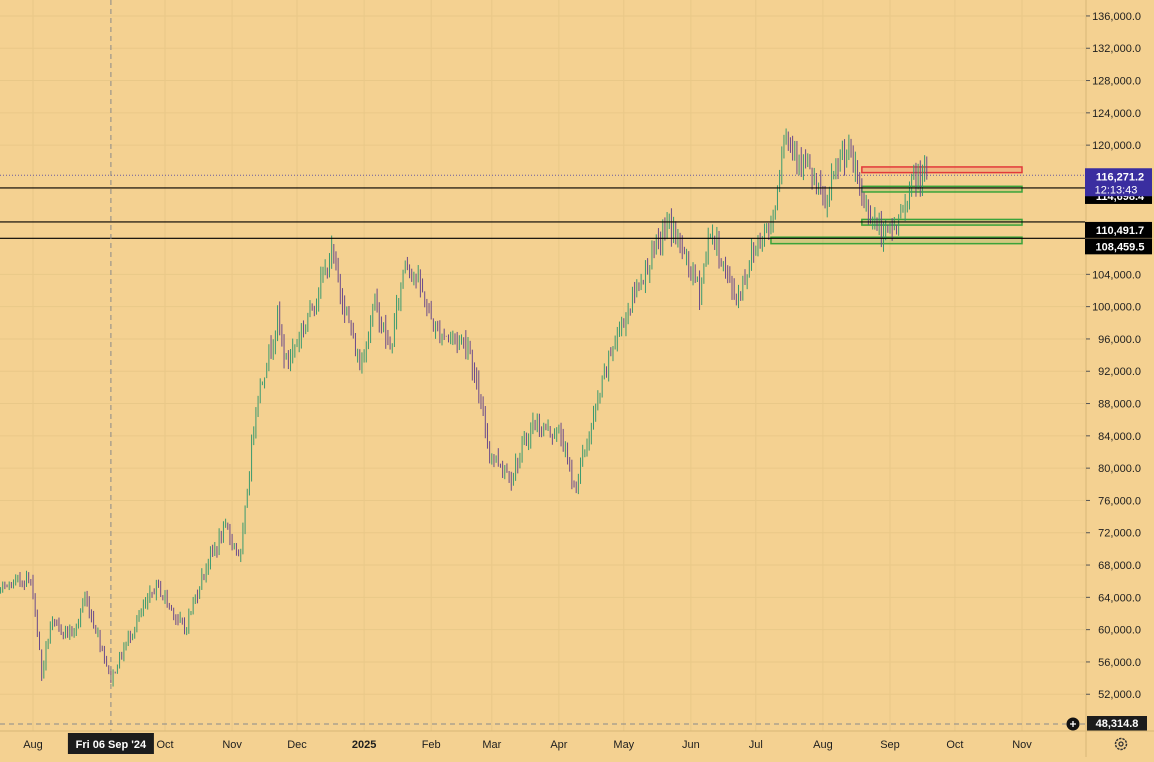  What do you see at coordinates (364, 745) in the screenshot?
I see `time-tick-label: 2025` at bounding box center [364, 745].